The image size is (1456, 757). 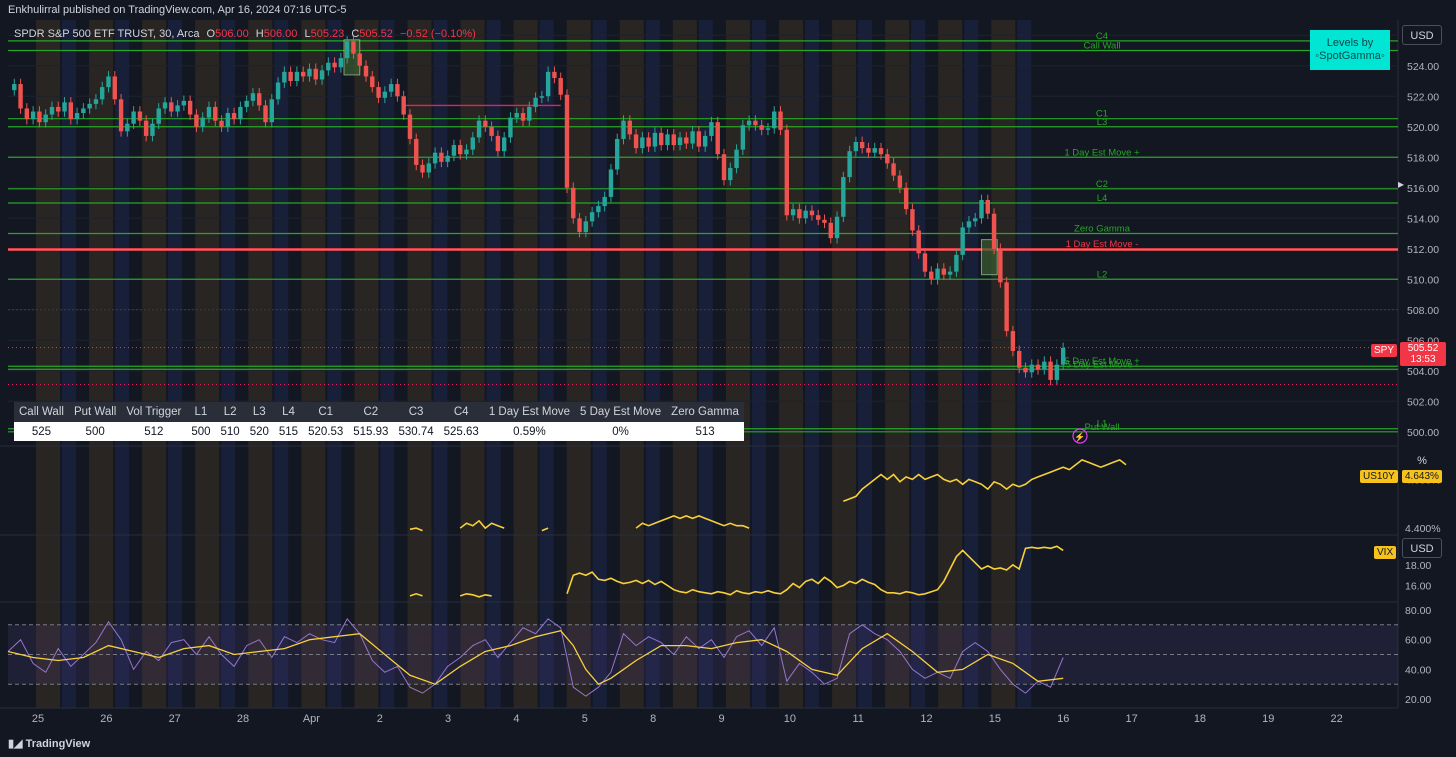 I want to click on table-value-cell: 510, so click(x=230, y=431).